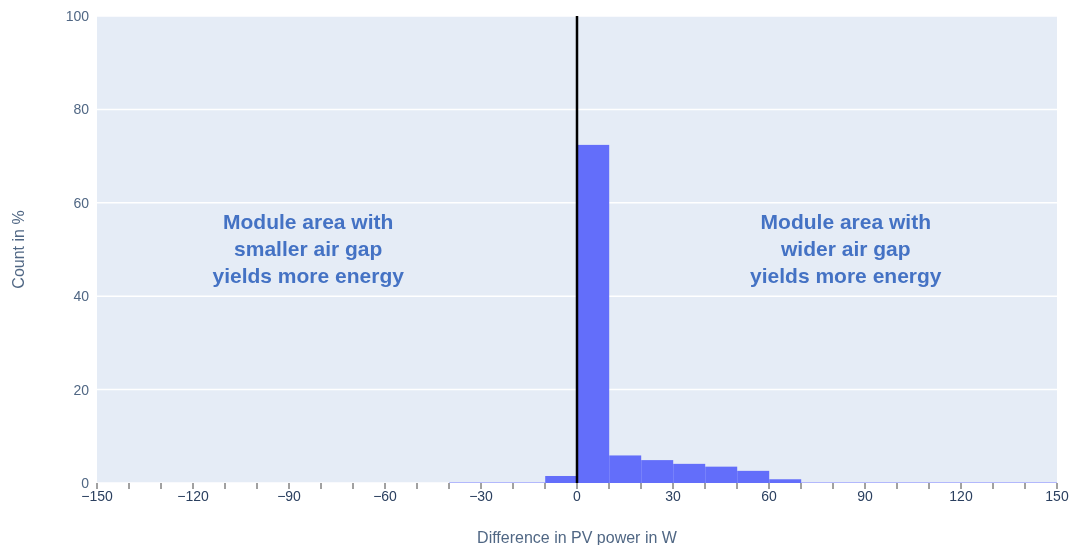 The height and width of the screenshot is (553, 1087). I want to click on x-tick-label: 60, so click(769, 495).